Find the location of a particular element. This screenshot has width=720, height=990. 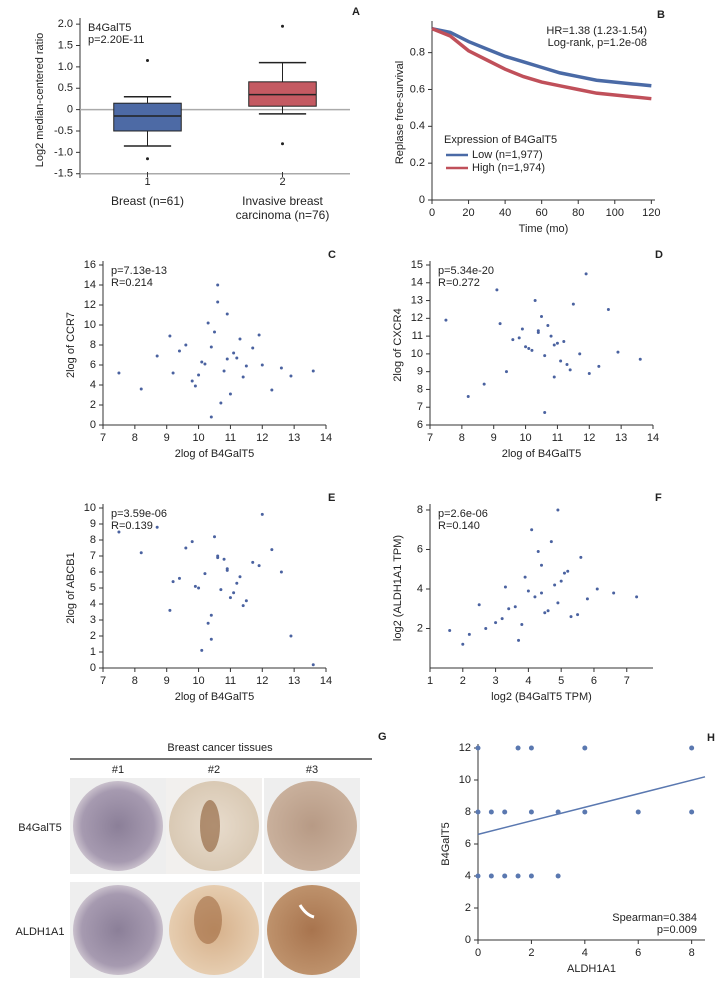

x-tick-label: 20 is located at coordinates (468, 213).